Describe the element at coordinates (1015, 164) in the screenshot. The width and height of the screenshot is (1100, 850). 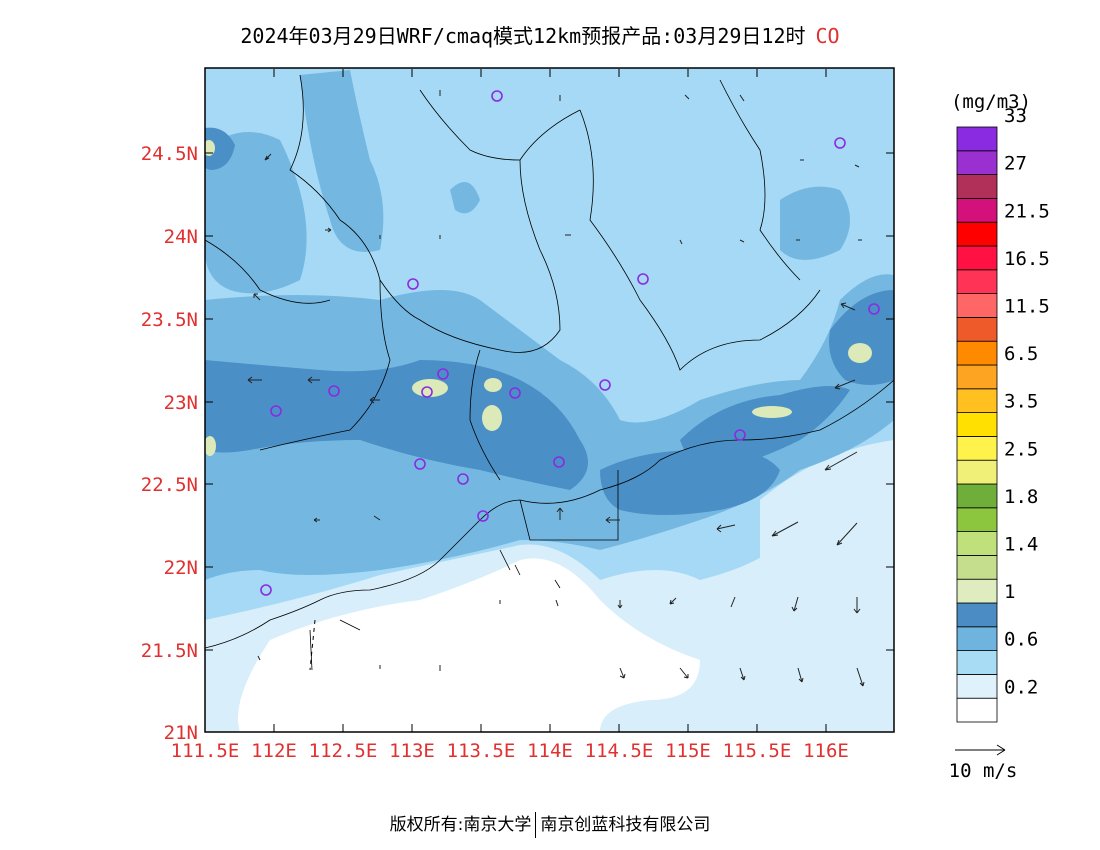
I see `colorbar-label: 27` at that location.